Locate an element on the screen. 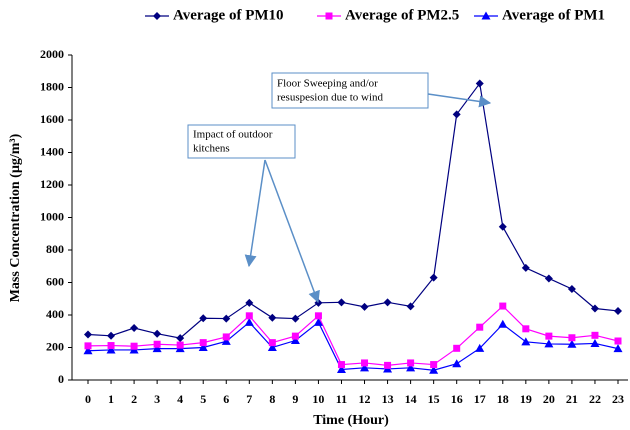 Image resolution: width=630 pixels, height=430 pixels. legend-label: Average of PM1 is located at coordinates (553, 15).